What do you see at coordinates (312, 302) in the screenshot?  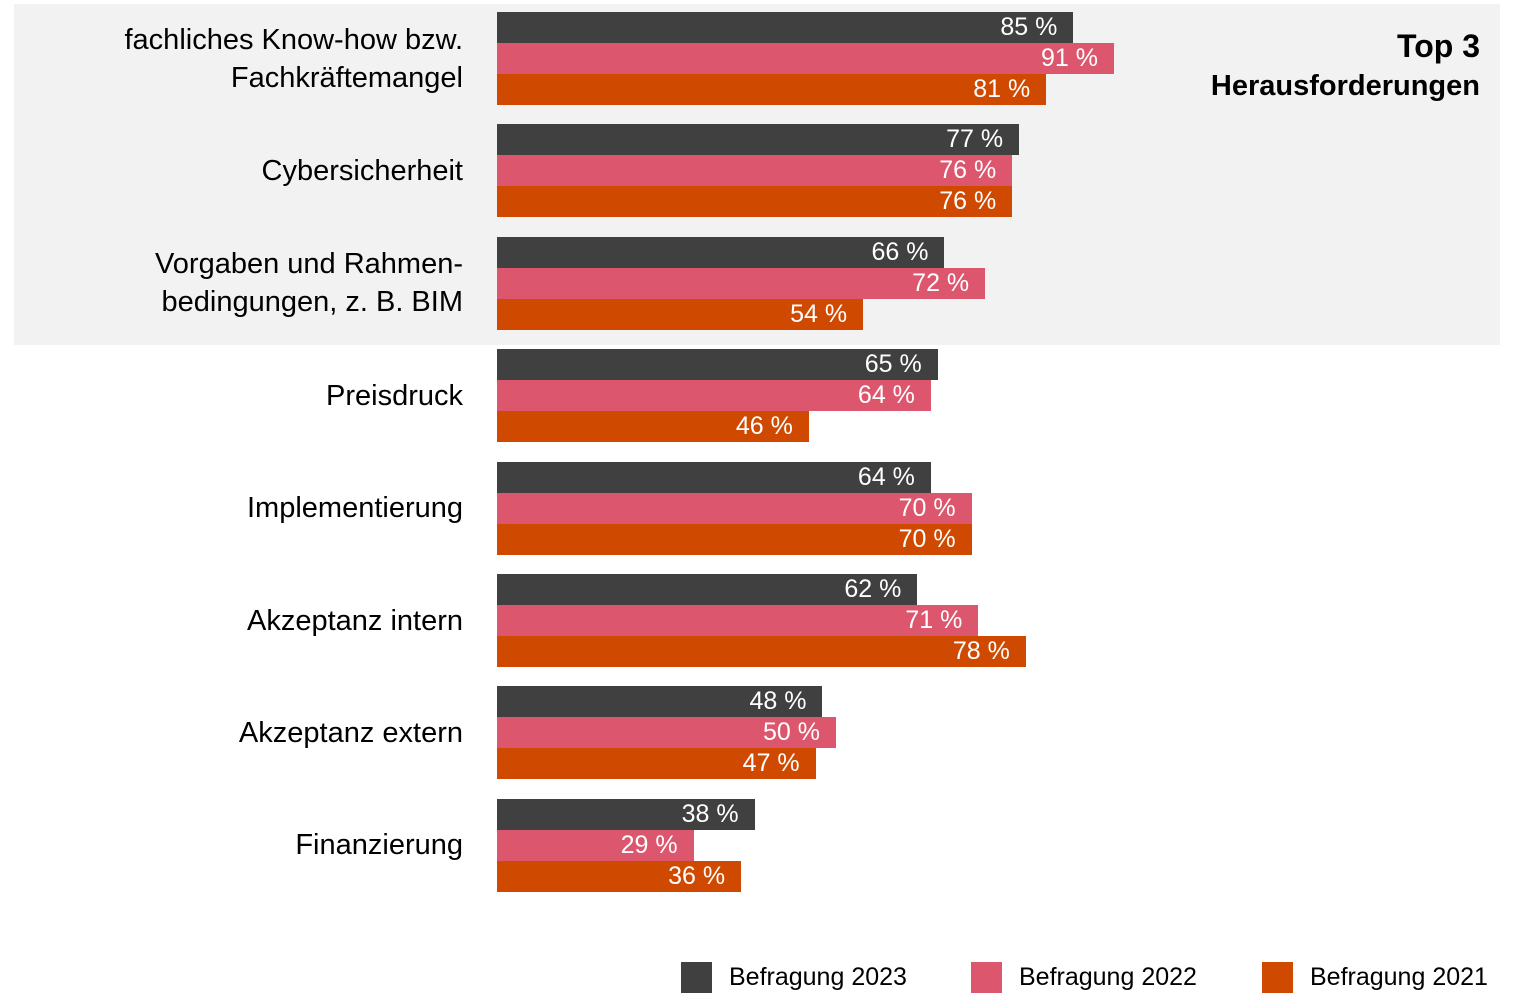 I see `category-label-line: bedingungen, z. B. BIM` at bounding box center [312, 302].